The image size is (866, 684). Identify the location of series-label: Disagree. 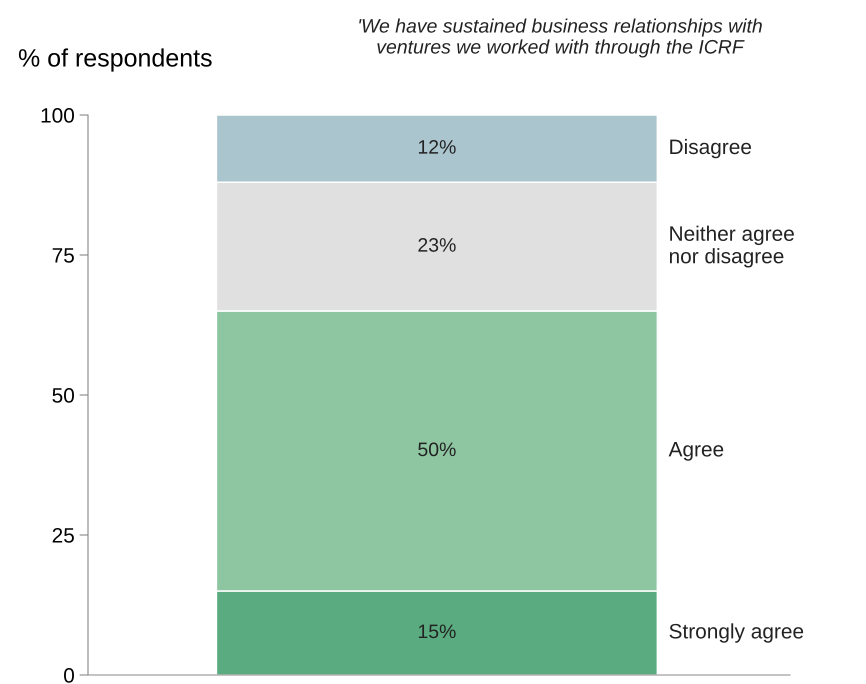
(710, 148).